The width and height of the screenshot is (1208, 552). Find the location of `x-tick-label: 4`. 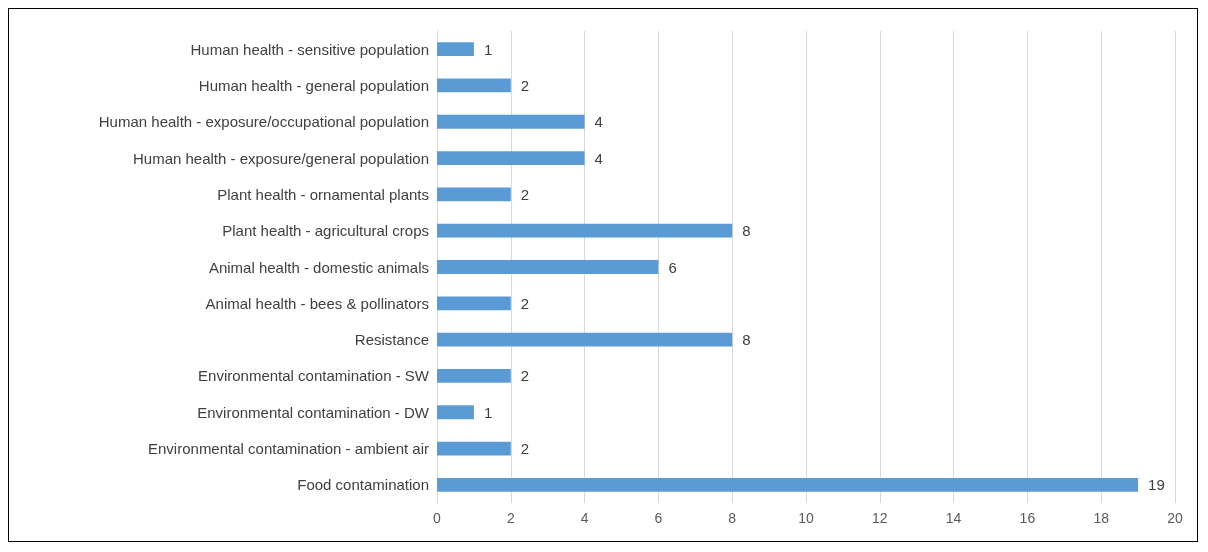

x-tick-label: 4 is located at coordinates (584, 518).